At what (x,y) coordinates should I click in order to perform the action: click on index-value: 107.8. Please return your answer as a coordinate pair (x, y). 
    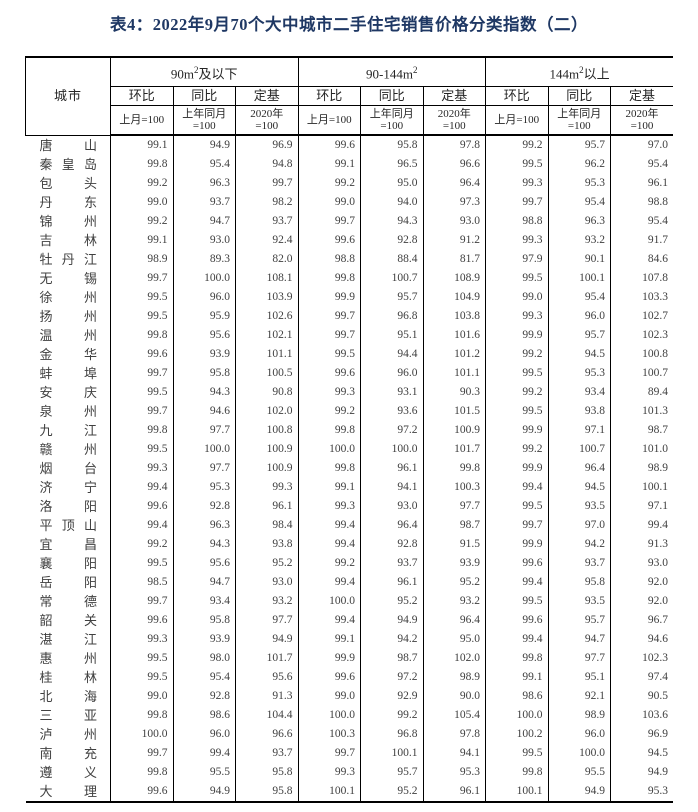
    Looking at the image, I should click on (642, 279).